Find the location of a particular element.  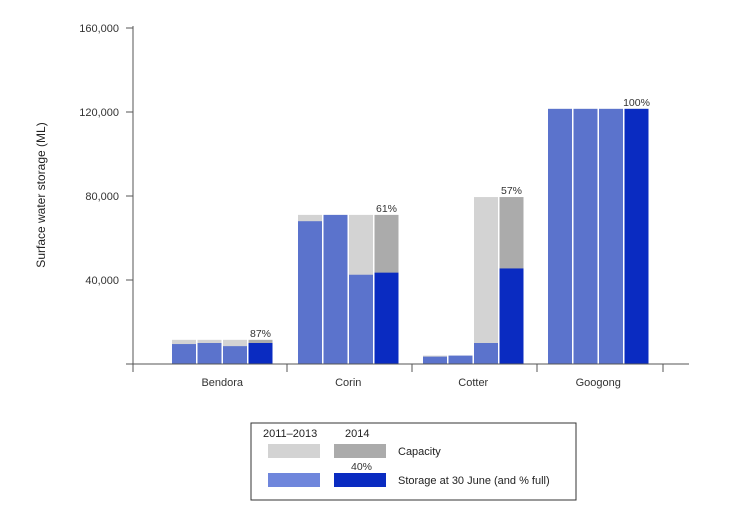

legend-swatch-capacity-past is located at coordinates (294, 451).